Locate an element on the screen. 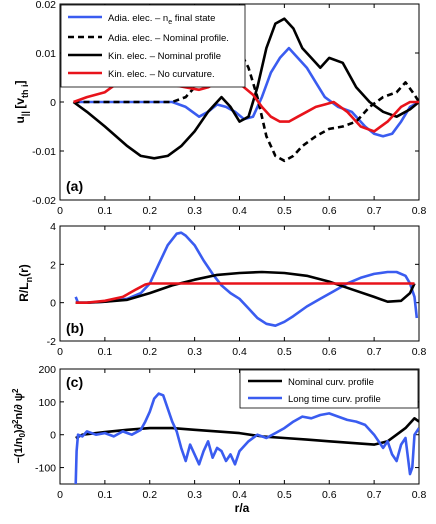 This screenshot has height=524, width=436. y-tick-label-c-0: -100 is located at coordinates (45, 469).